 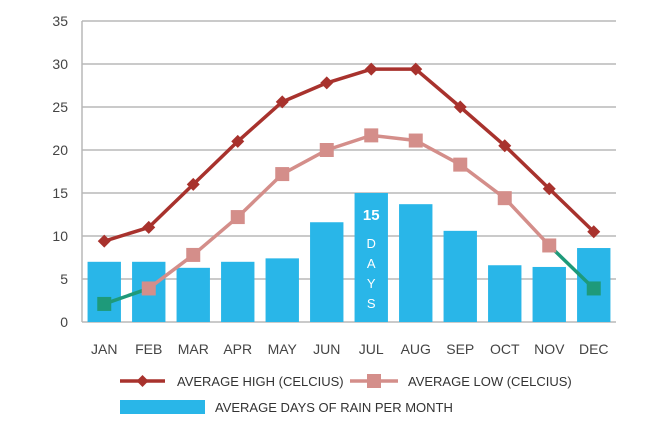 I want to click on y-tick-label: 20, so click(x=60, y=150).